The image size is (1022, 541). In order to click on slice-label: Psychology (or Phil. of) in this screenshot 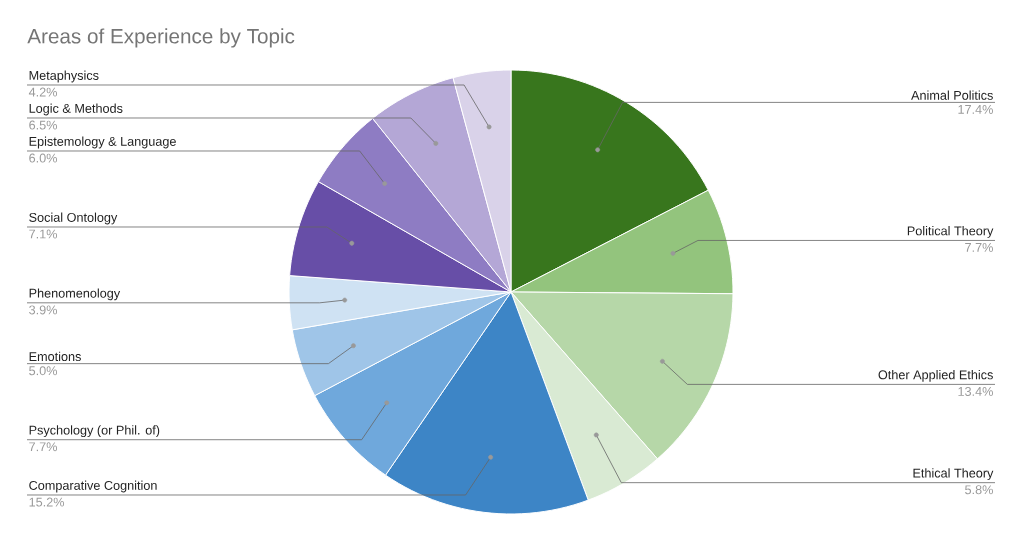, I will do `click(94, 431)`.